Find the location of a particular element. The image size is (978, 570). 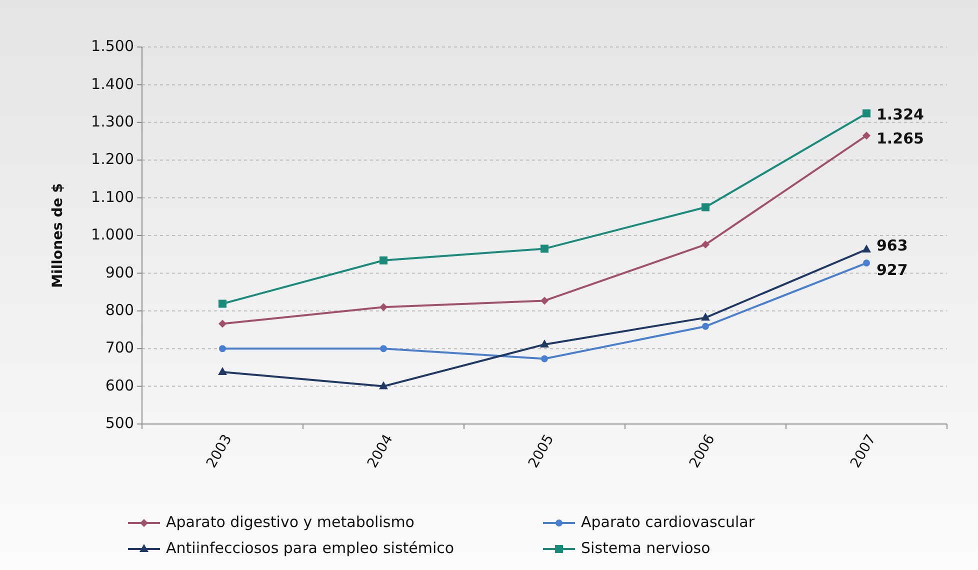

y-tick-label: 900 is located at coordinates (119, 272).